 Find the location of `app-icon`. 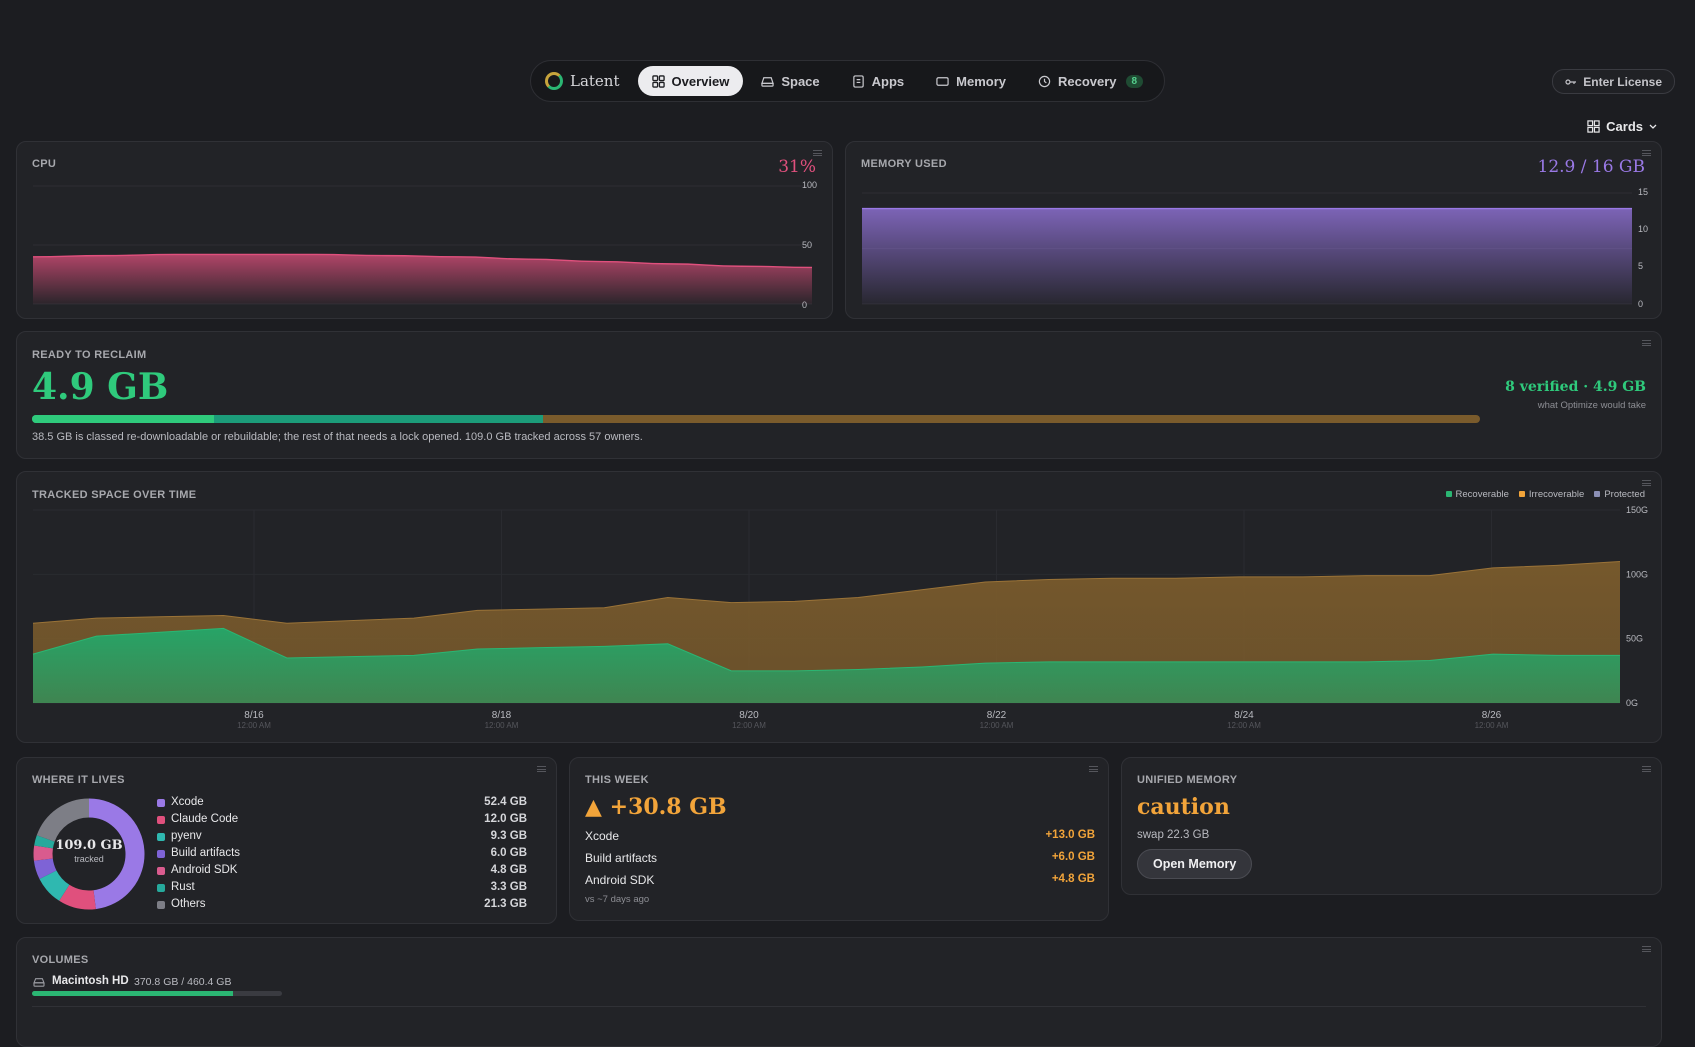

app-icon is located at coordinates (858, 81).